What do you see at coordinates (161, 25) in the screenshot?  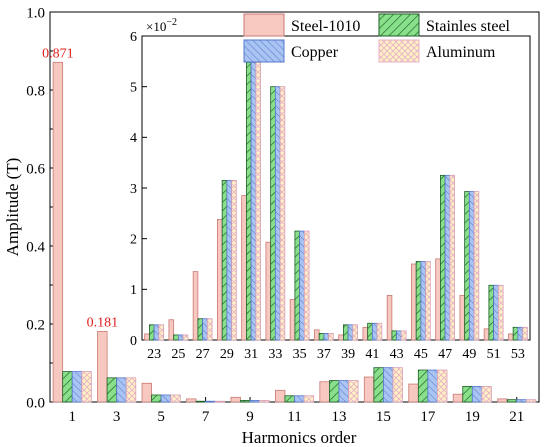 I see `inset-scale-label: ×10⁻²` at bounding box center [161, 25].